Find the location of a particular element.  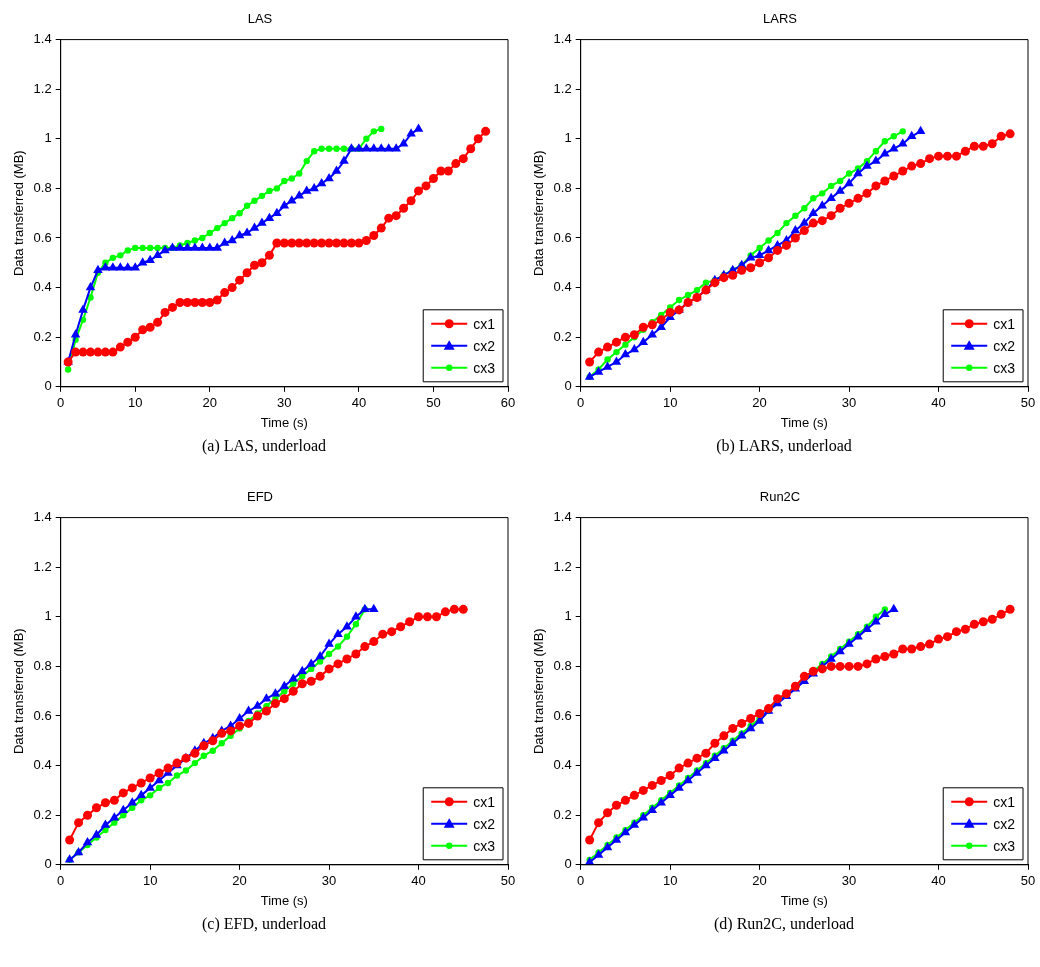

x-tick-label: 0 is located at coordinates (61, 403).